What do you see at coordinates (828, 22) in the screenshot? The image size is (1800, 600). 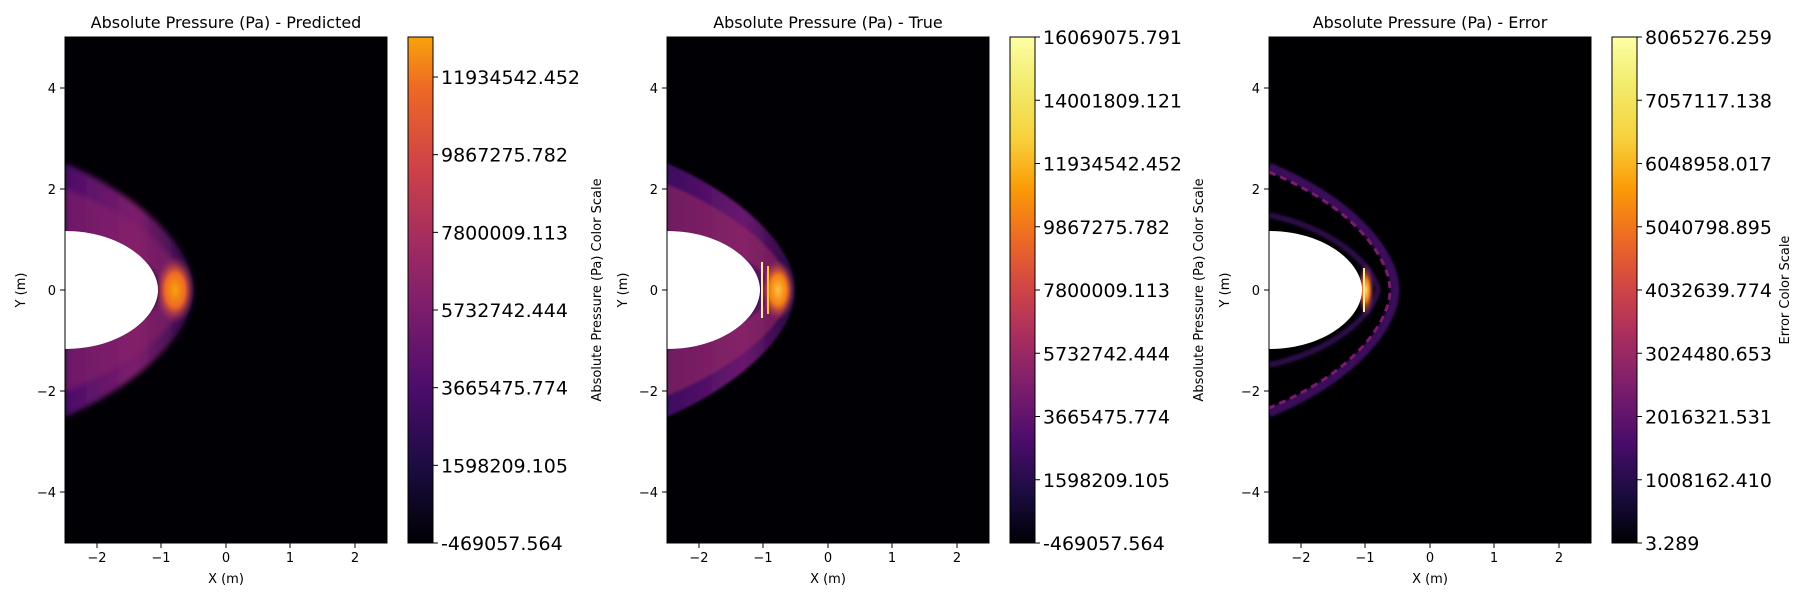 I see `panel-title: Absolute Pressure (Pa) - True` at bounding box center [828, 22].